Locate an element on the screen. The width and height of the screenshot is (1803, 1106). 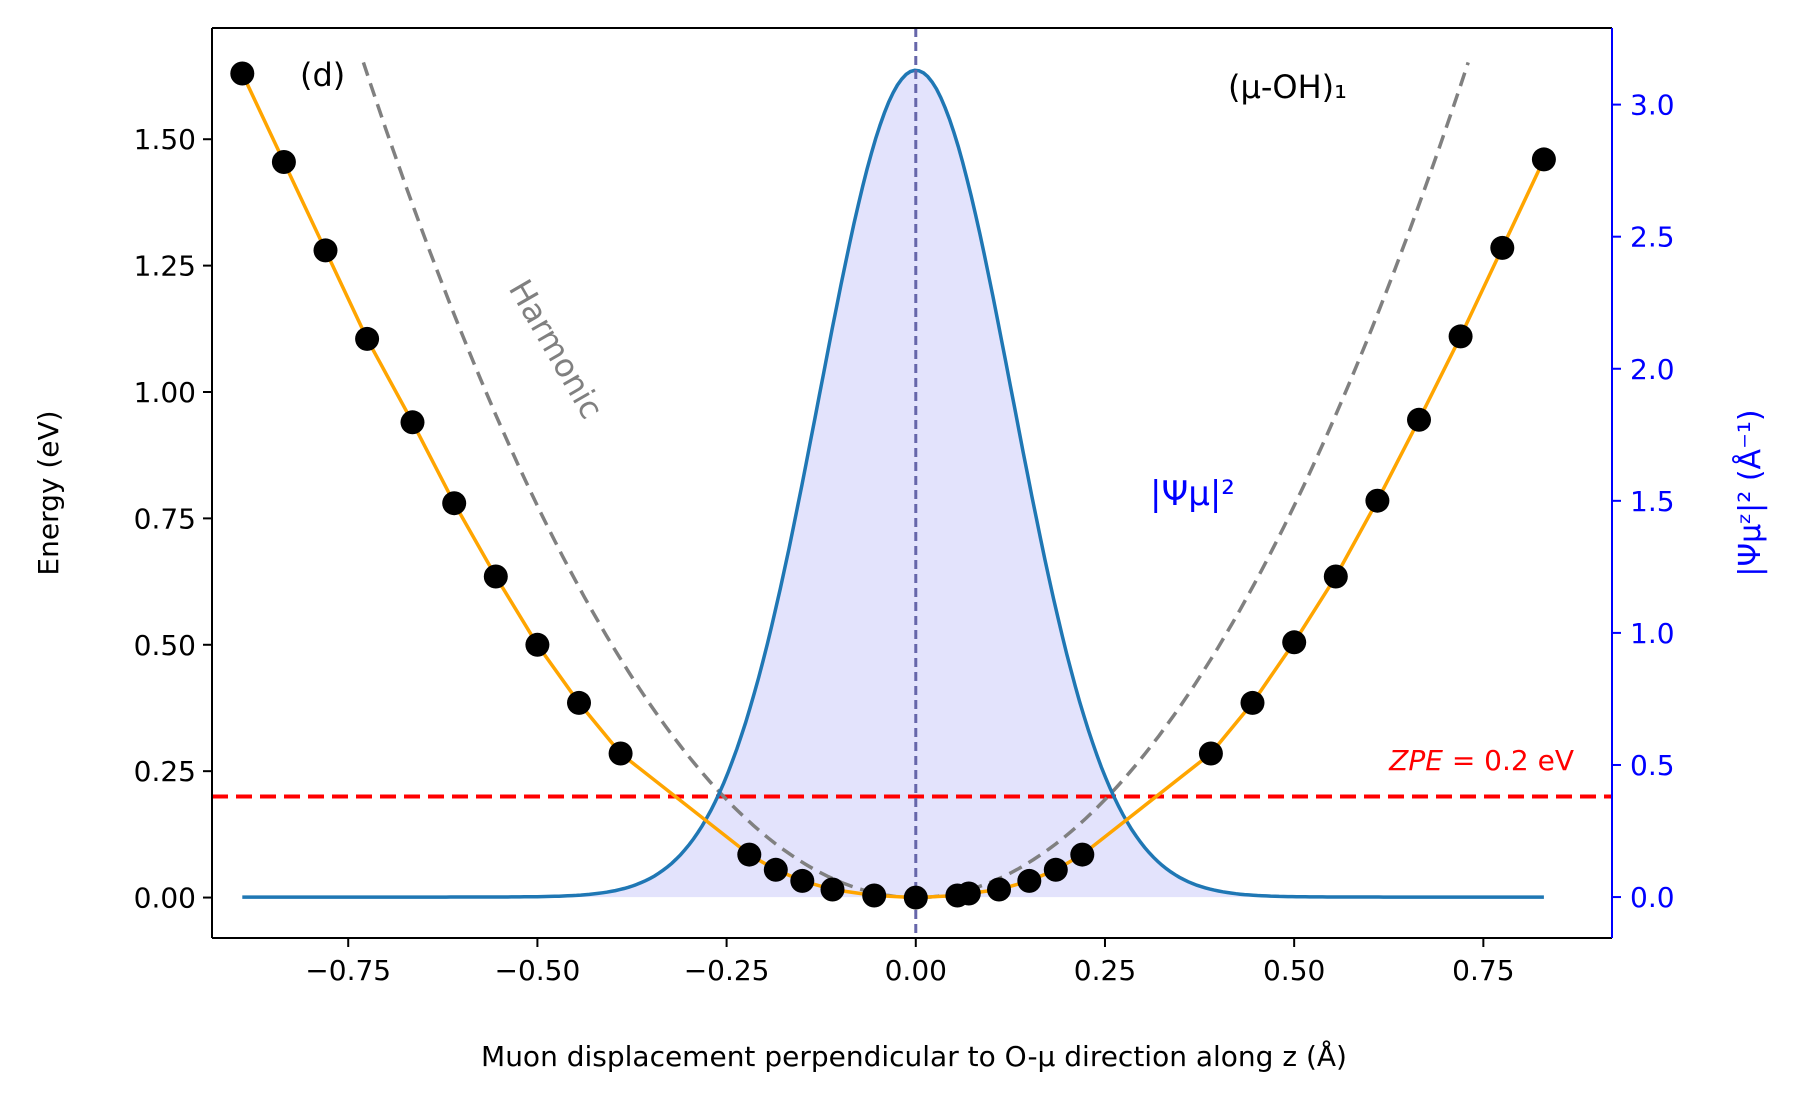
x-tick-label: −0.25 is located at coordinates (727, 970).